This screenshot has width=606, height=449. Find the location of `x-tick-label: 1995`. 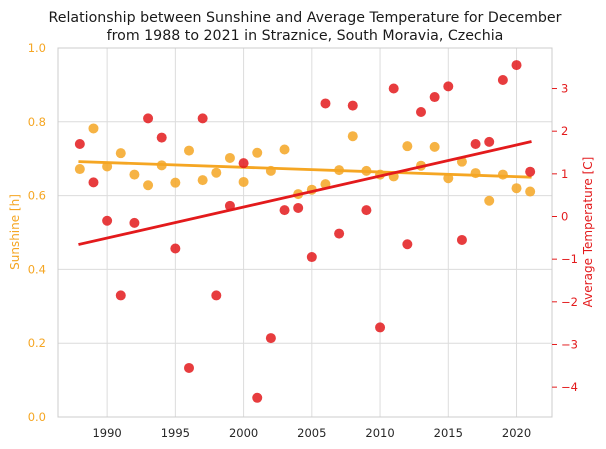

x-tick-label: 1995 is located at coordinates (175, 433).